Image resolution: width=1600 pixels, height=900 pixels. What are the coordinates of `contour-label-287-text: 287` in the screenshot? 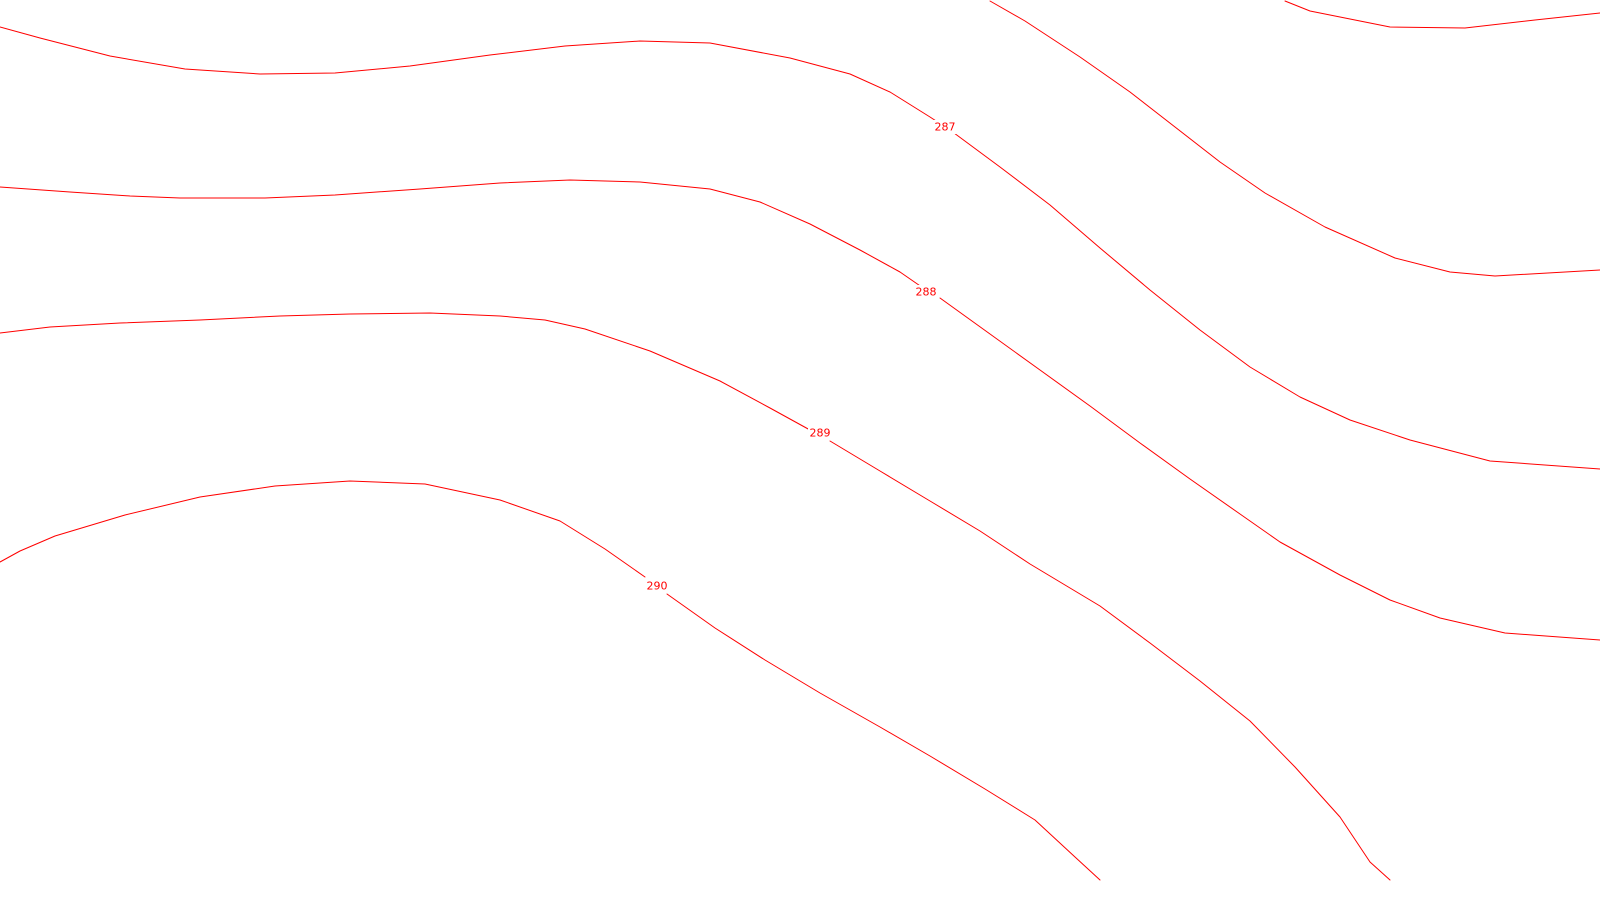 It's located at (945, 127).